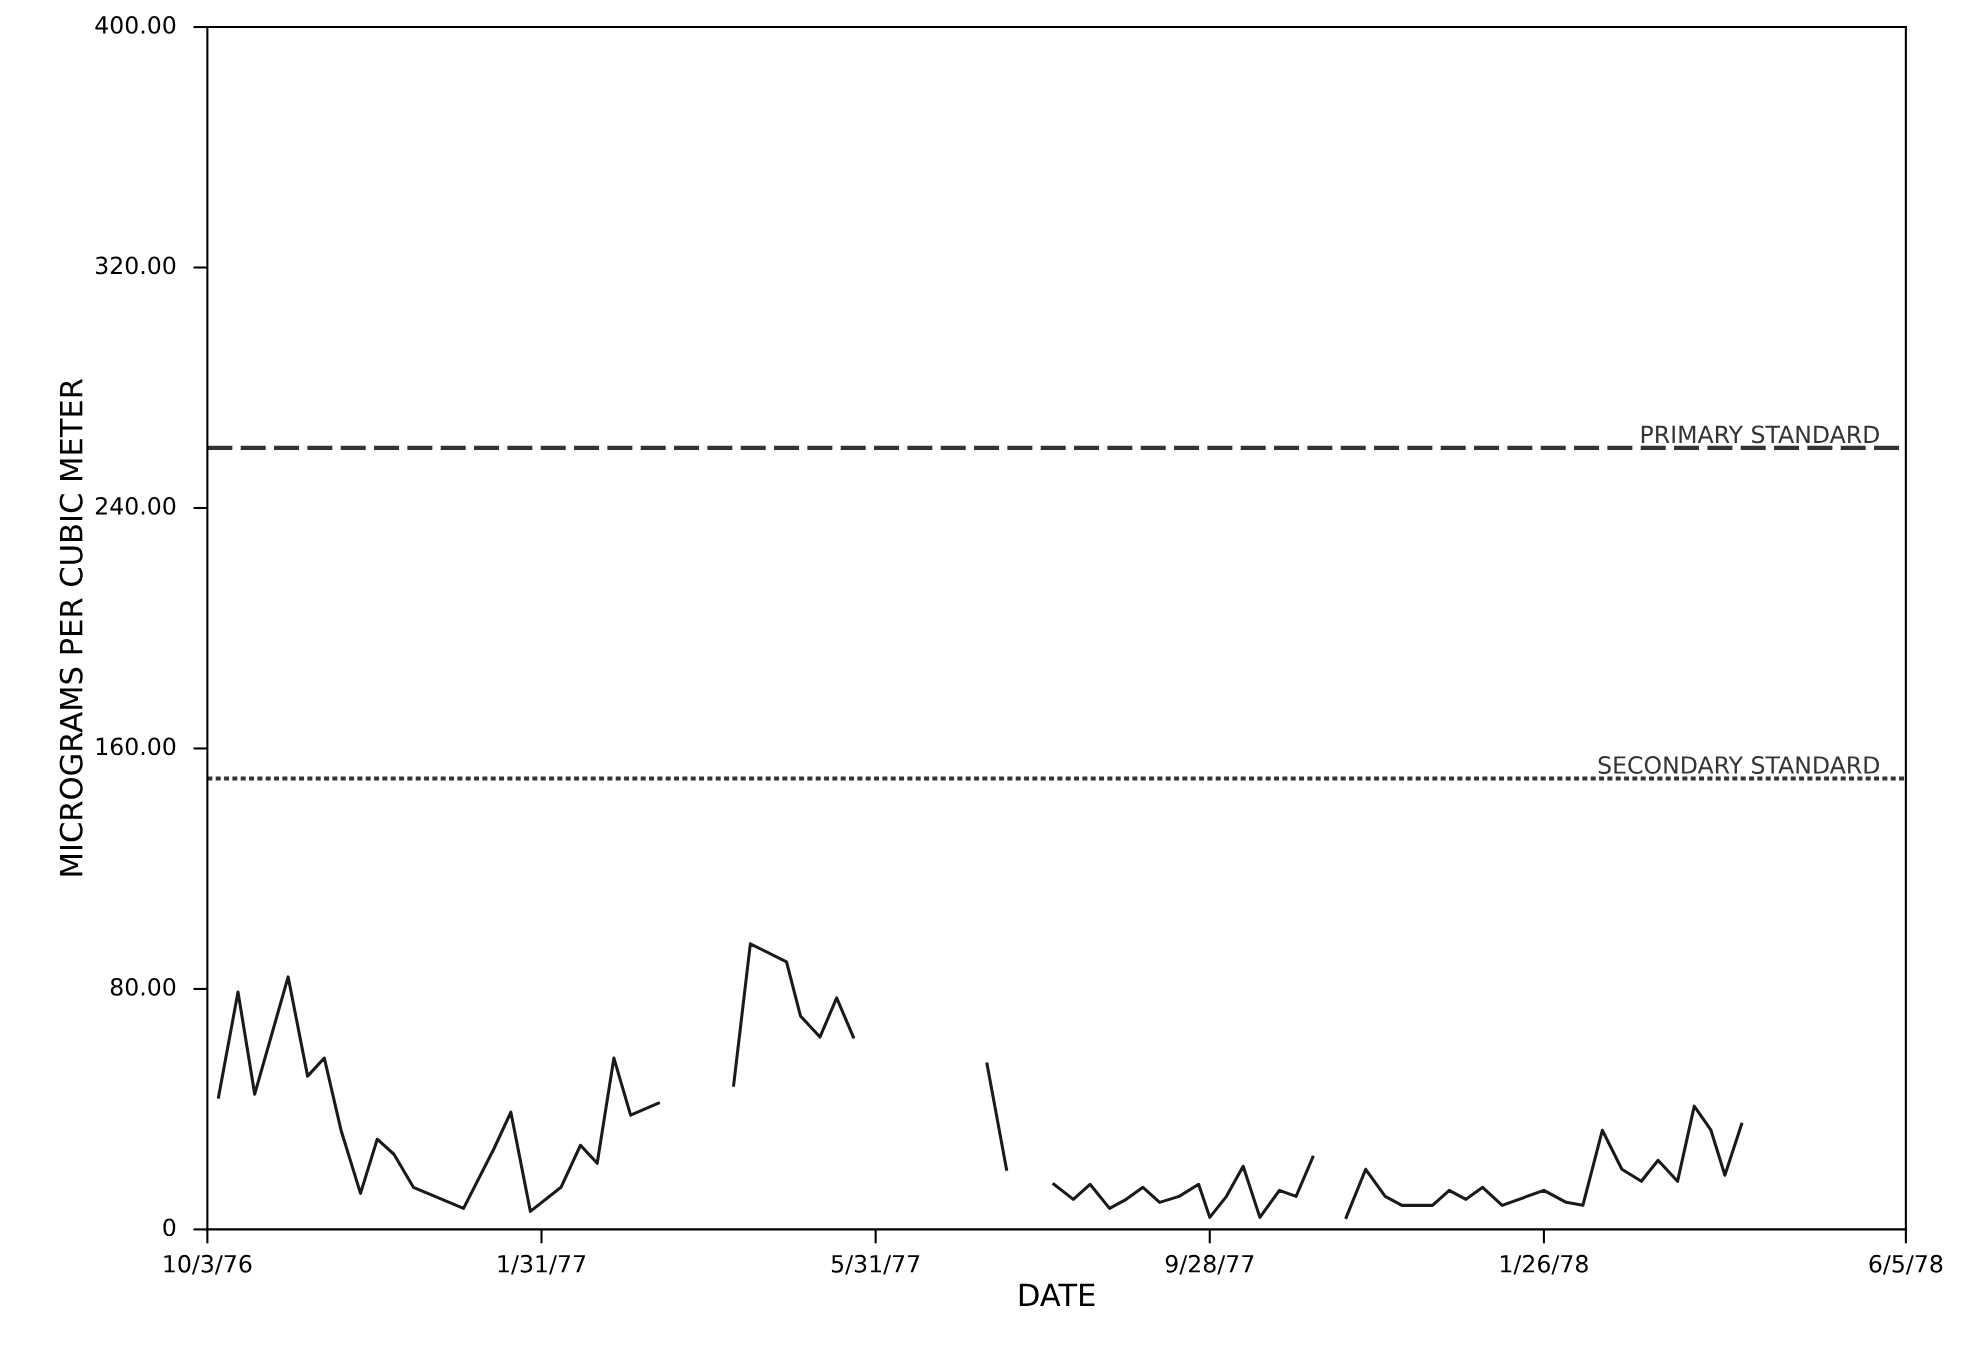 Image resolution: width=1975 pixels, height=1351 pixels. Describe the element at coordinates (135, 25) in the screenshot. I see `y-tick-label: 400.00` at that location.